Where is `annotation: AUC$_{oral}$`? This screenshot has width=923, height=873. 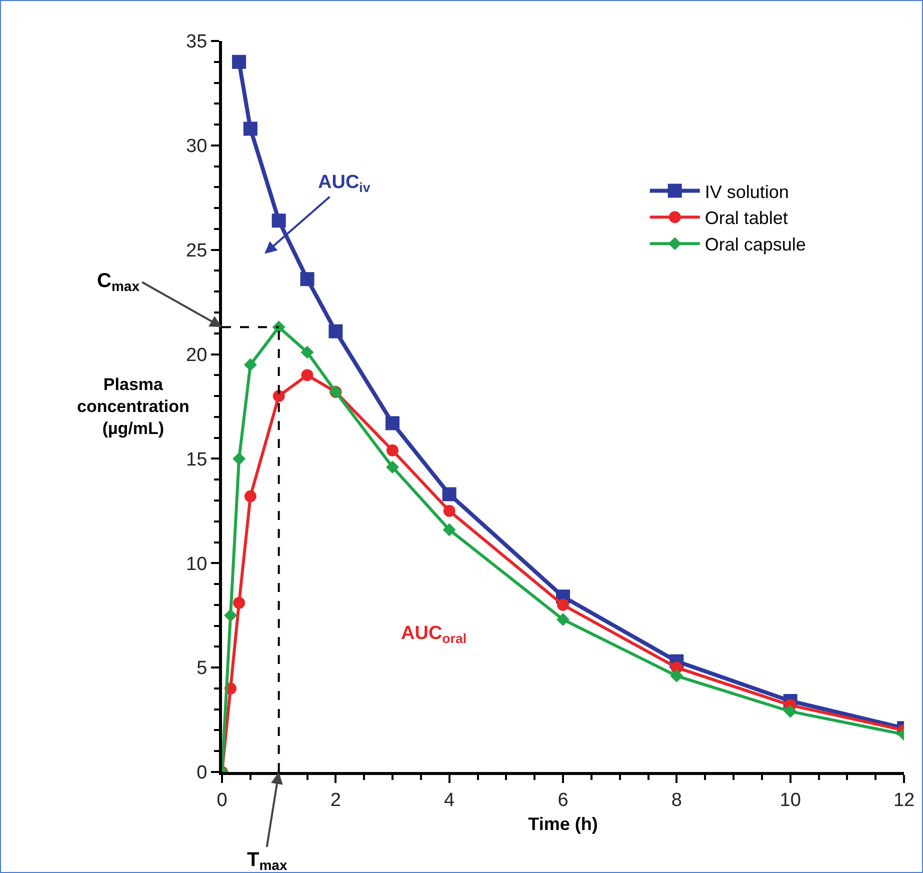 annotation: AUC$_{oral}$ is located at coordinates (434, 634).